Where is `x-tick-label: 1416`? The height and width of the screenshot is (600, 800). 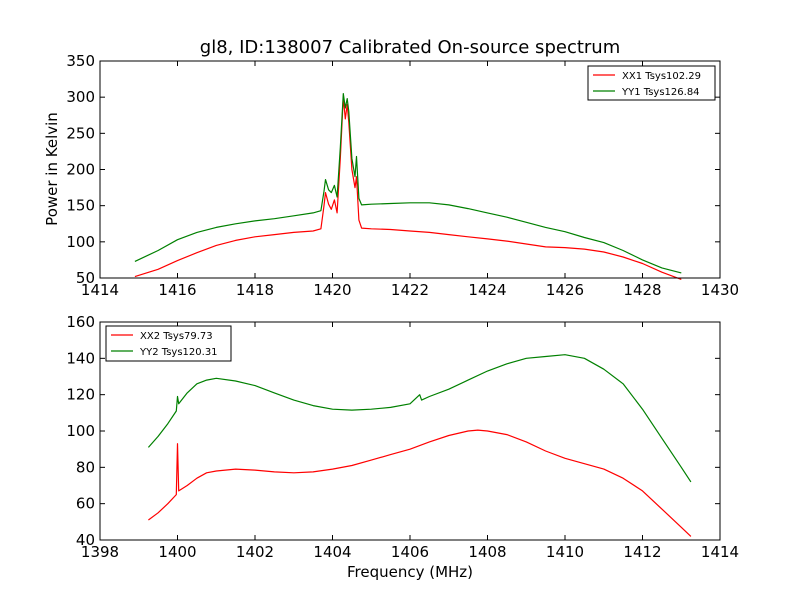 x-tick-label: 1416 is located at coordinates (177, 290).